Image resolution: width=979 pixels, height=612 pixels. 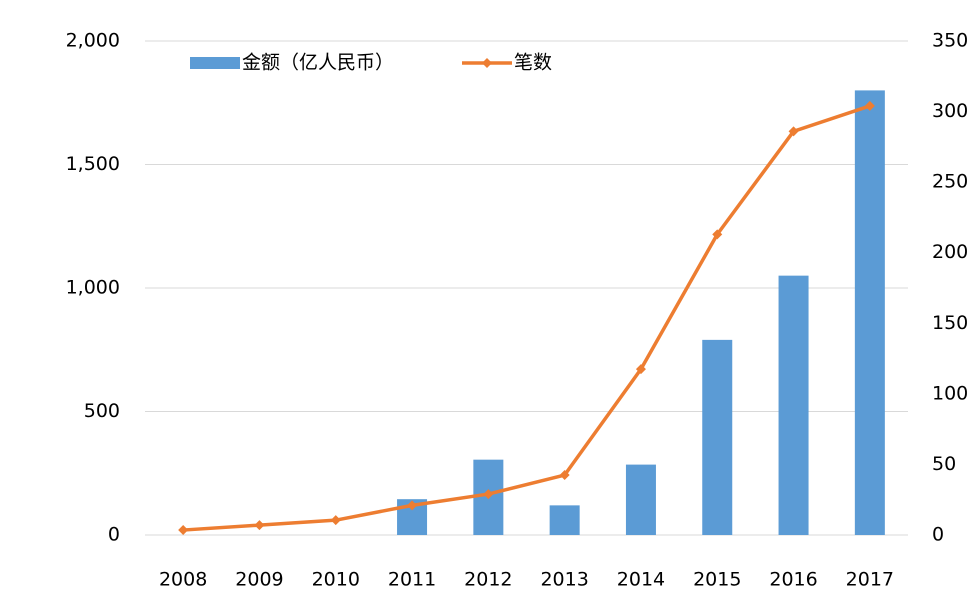 What do you see at coordinates (259, 580) in the screenshot?
I see `x-tick-label: 2009` at bounding box center [259, 580].